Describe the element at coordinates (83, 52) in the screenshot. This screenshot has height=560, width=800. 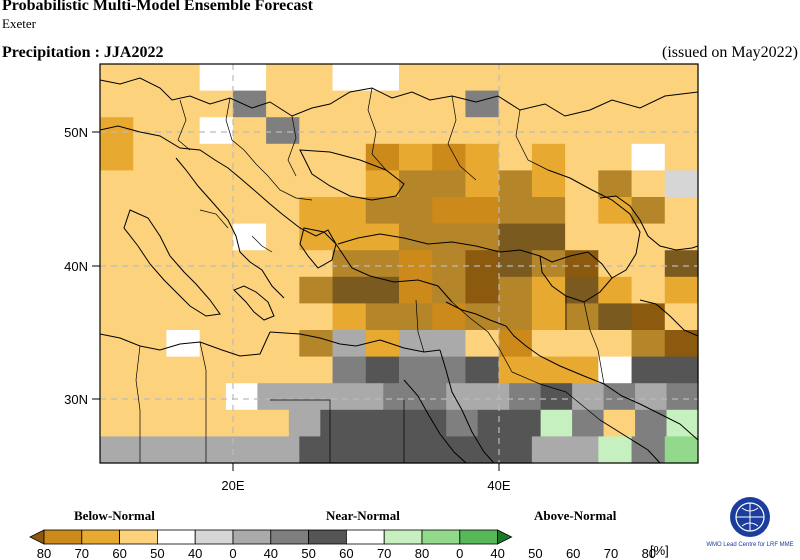
I see `variable-label: Precipitation : JJA2022` at that location.